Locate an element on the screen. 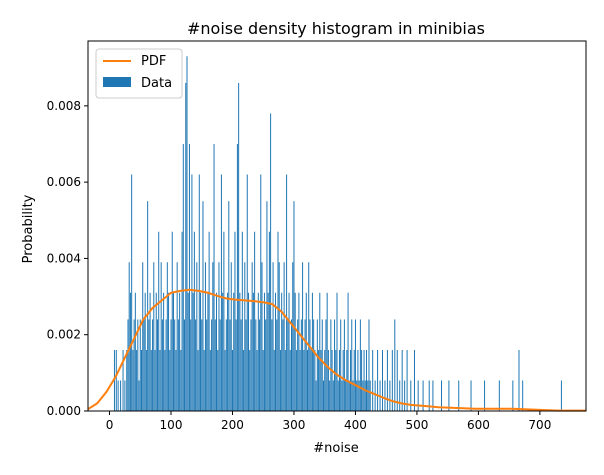 The width and height of the screenshot is (604, 475). x-tick-label: 200 is located at coordinates (232, 425).